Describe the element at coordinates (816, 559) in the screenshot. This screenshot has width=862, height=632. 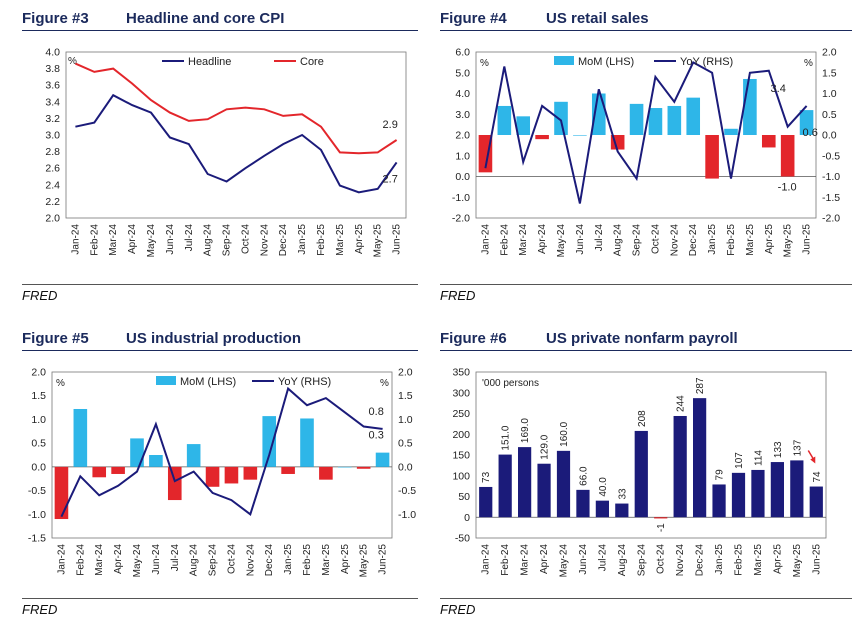
I see `x-tick-label: Jun-25` at that location.